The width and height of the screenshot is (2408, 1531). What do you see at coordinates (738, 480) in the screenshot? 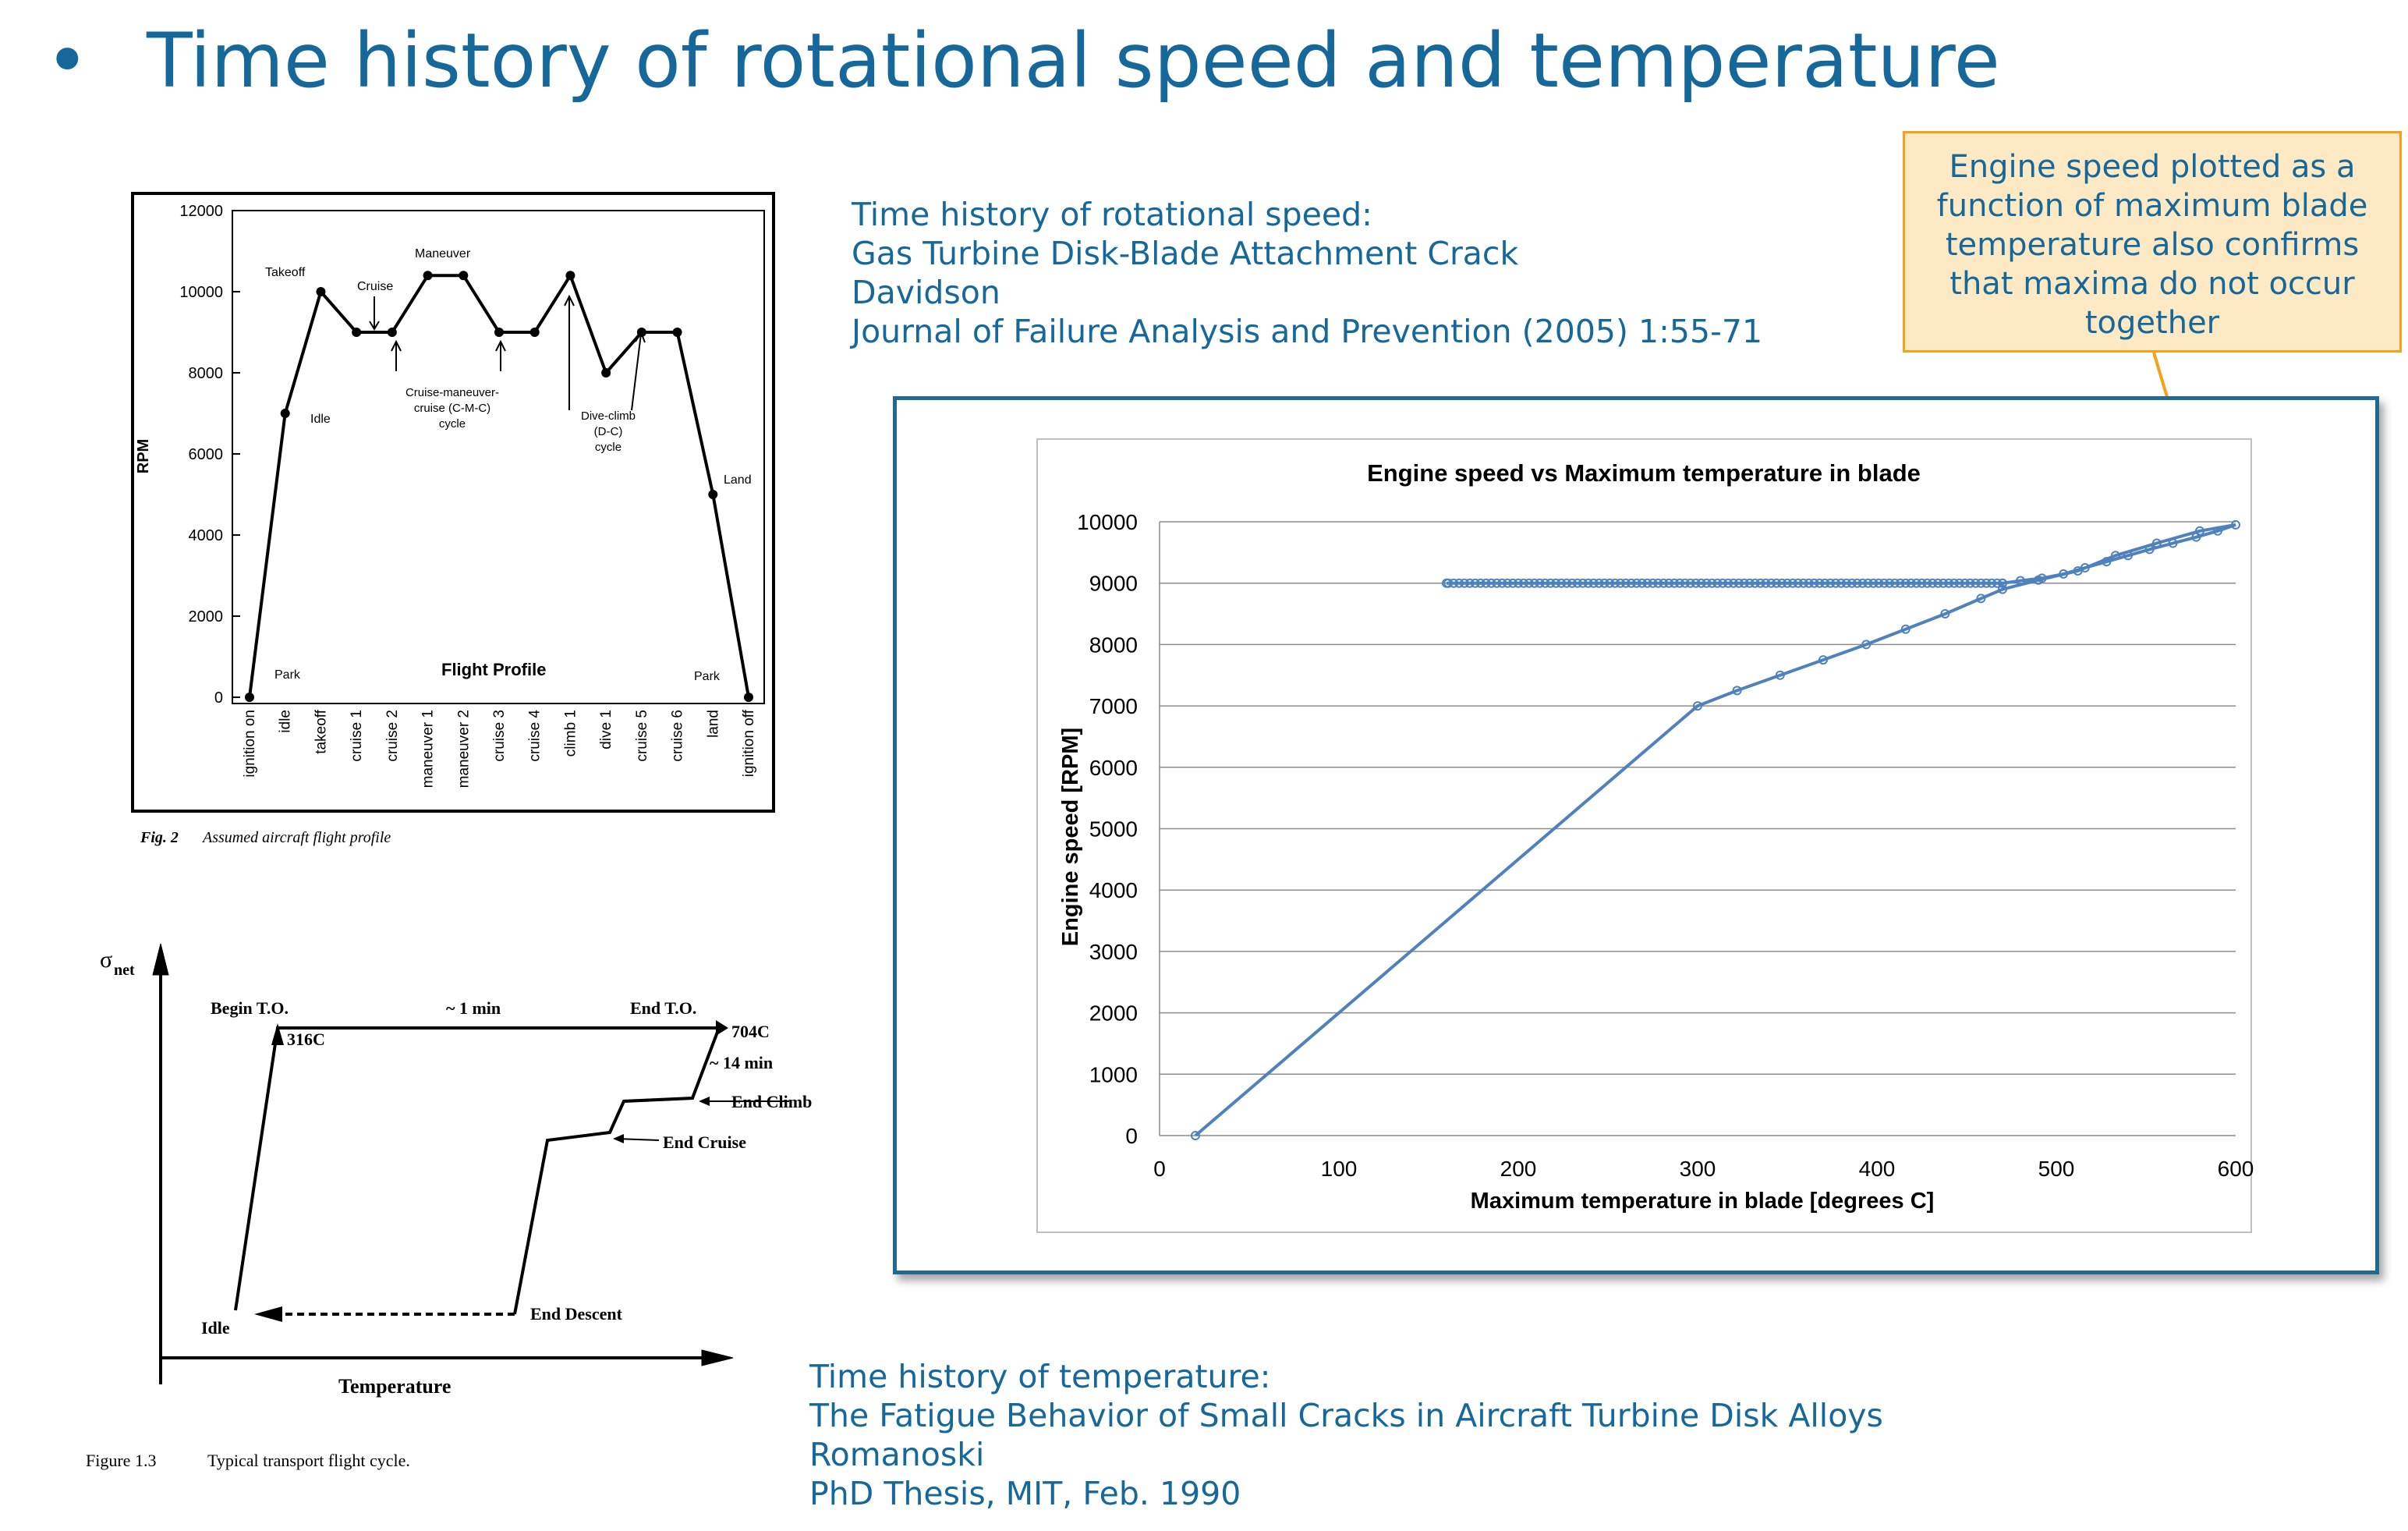
I see `label-land: Land` at bounding box center [738, 480].